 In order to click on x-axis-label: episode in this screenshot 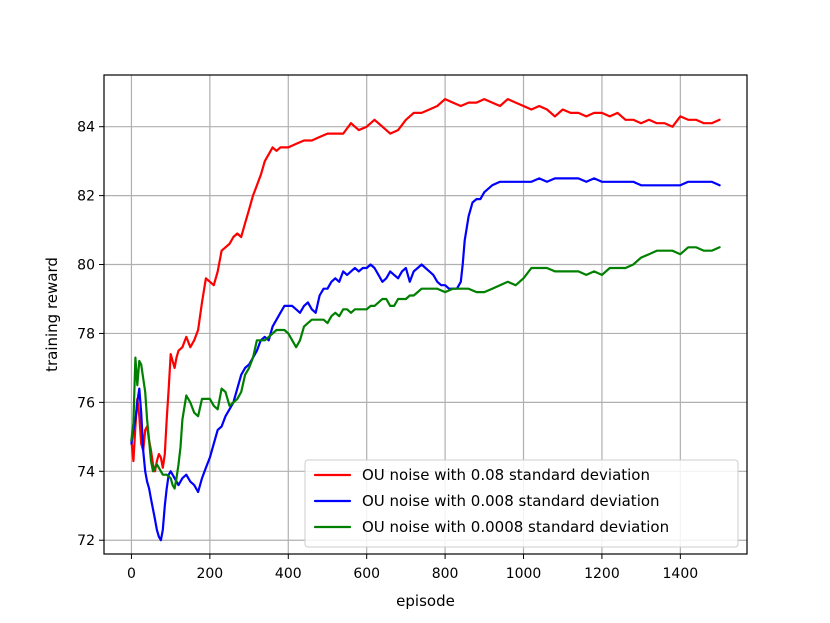, I will do `click(425, 601)`.